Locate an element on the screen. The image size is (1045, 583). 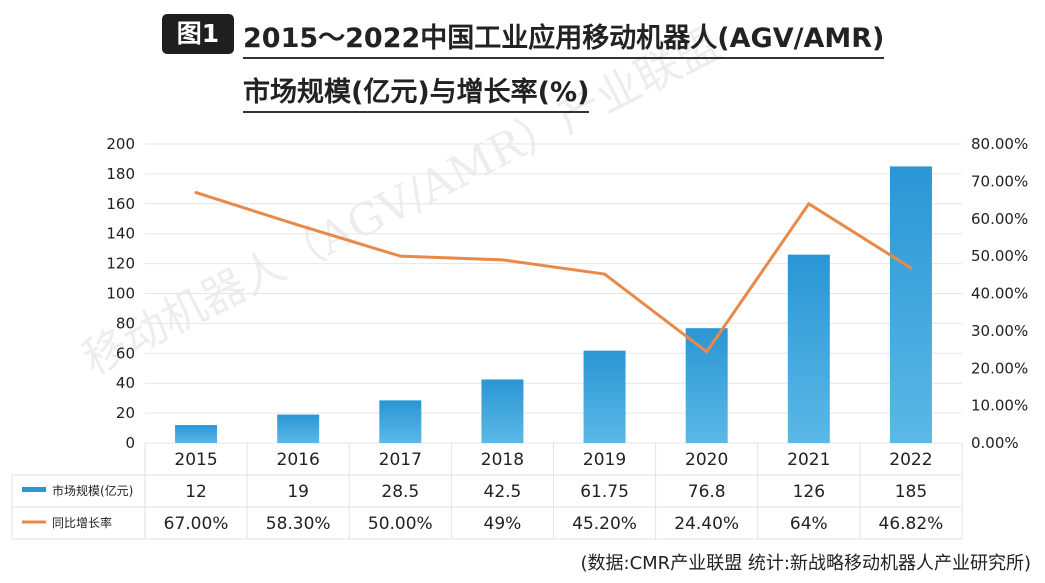
bar-2020 is located at coordinates (706, 385).